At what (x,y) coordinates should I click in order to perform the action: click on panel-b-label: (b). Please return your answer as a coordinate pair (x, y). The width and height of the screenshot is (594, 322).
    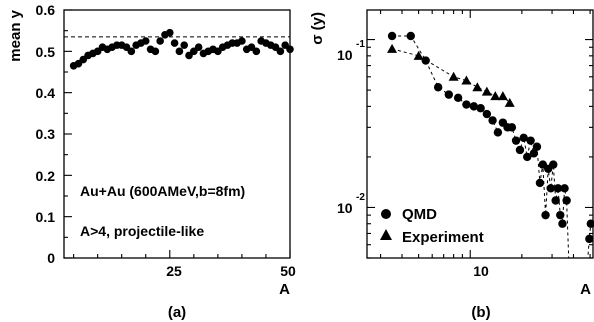
    Looking at the image, I should click on (480, 312).